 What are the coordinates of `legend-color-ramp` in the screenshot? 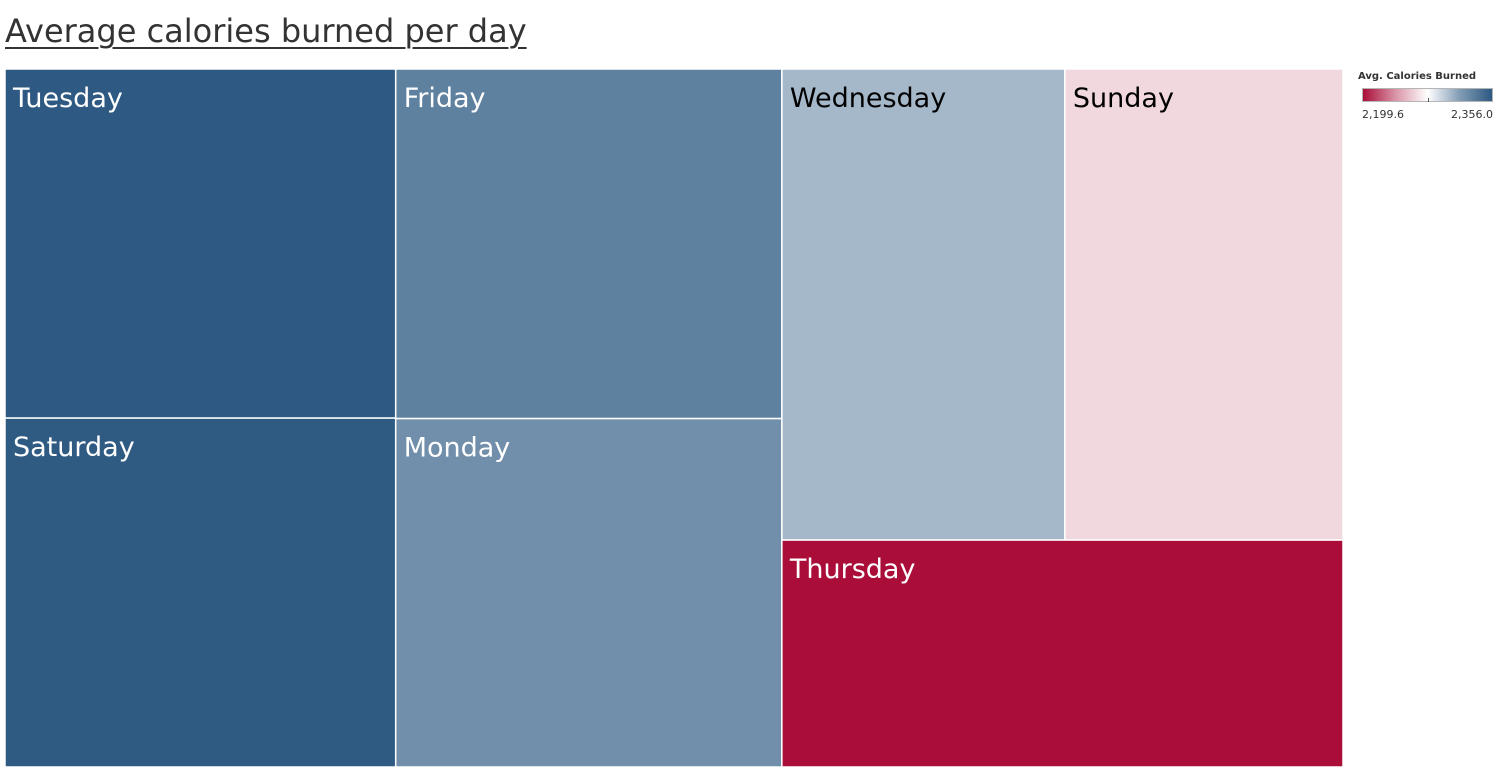 It's located at (1427, 95).